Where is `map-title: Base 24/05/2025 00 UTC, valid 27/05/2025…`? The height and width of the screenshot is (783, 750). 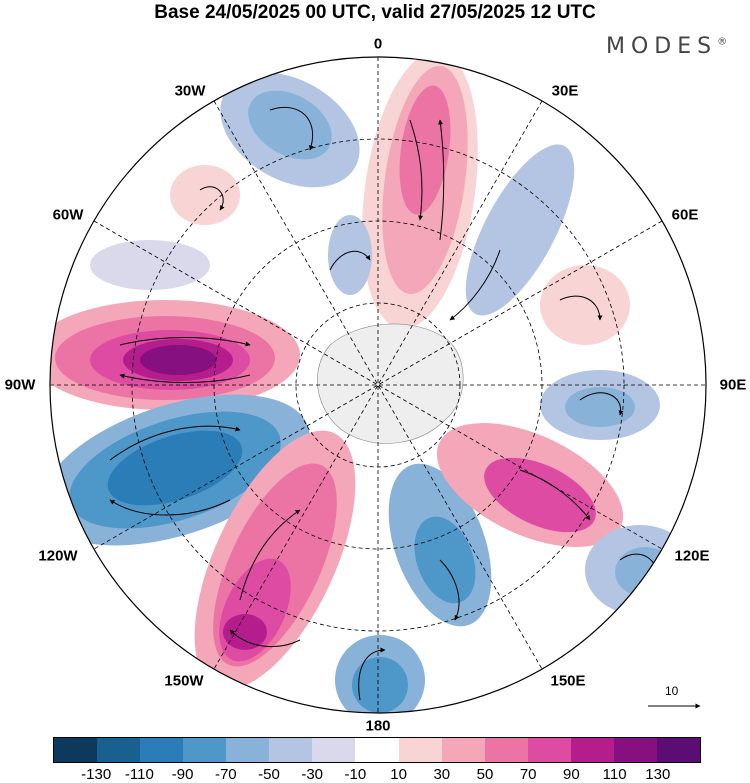 map-title: Base 24/05/2025 00 UTC, valid 27/05/2025… is located at coordinates (375, 12).